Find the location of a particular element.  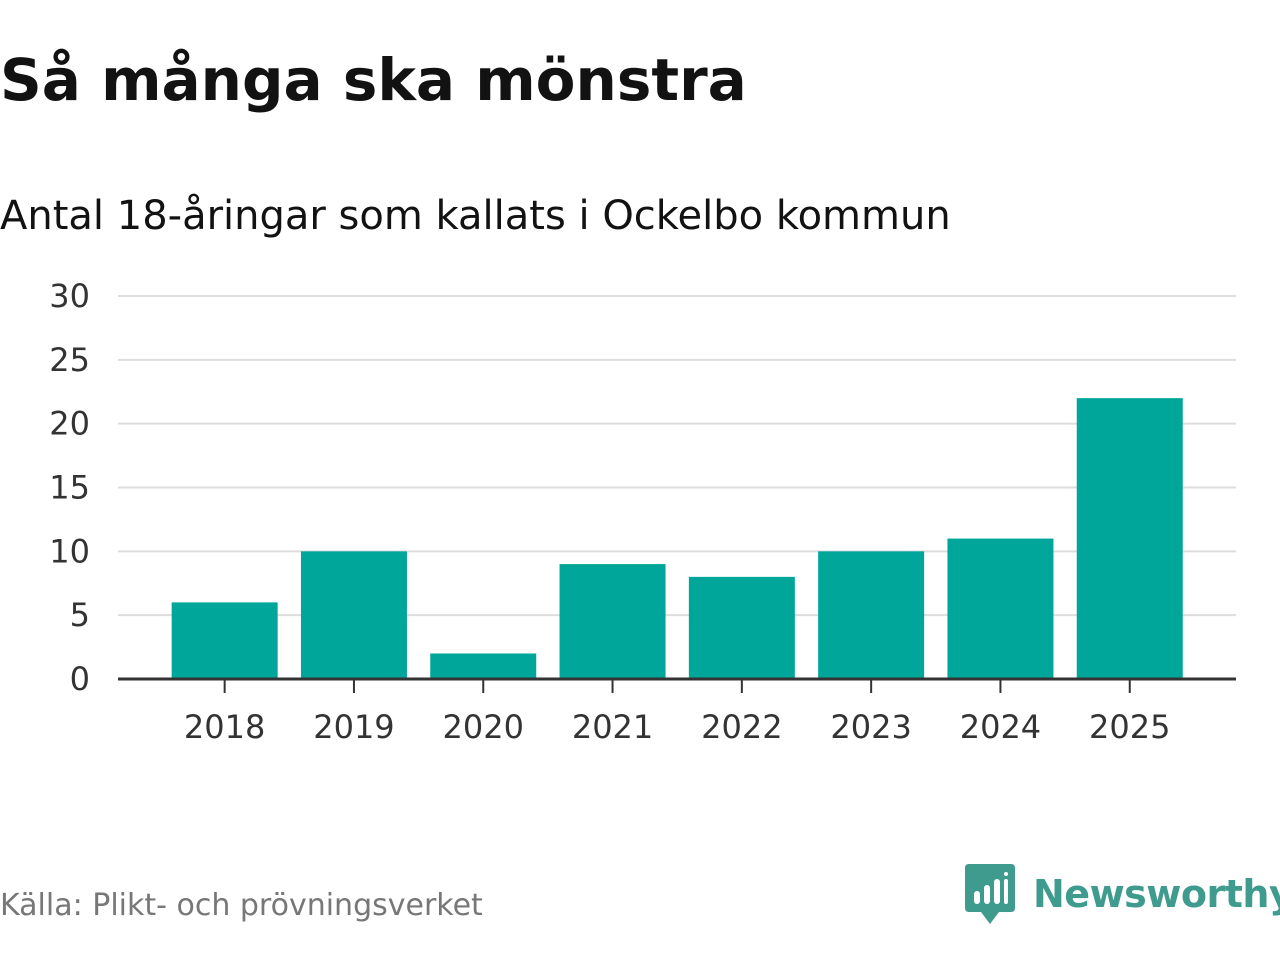

bar-2022 is located at coordinates (741, 627).